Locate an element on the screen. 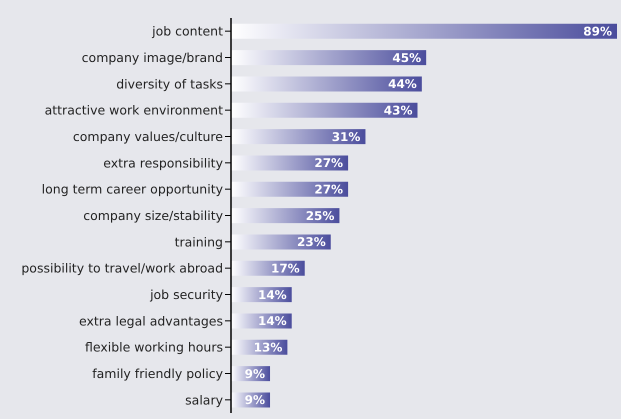 The height and width of the screenshot is (419, 621). y-tick-label: long term career opportunity is located at coordinates (133, 189).